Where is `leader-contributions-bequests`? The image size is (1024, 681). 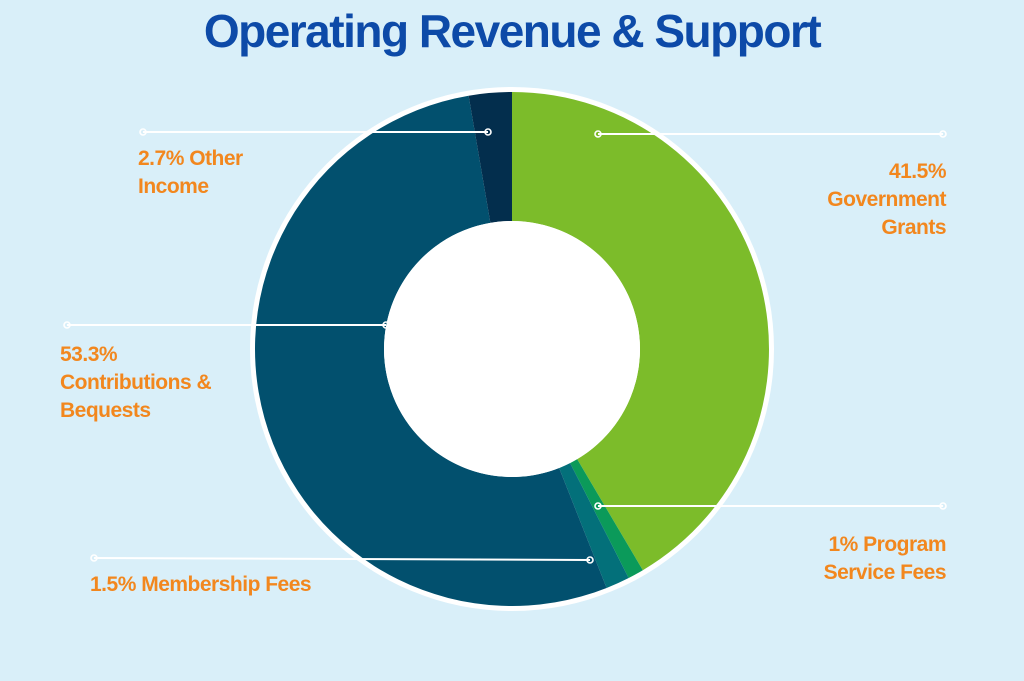
leader-contributions-bequests is located at coordinates (226, 325).